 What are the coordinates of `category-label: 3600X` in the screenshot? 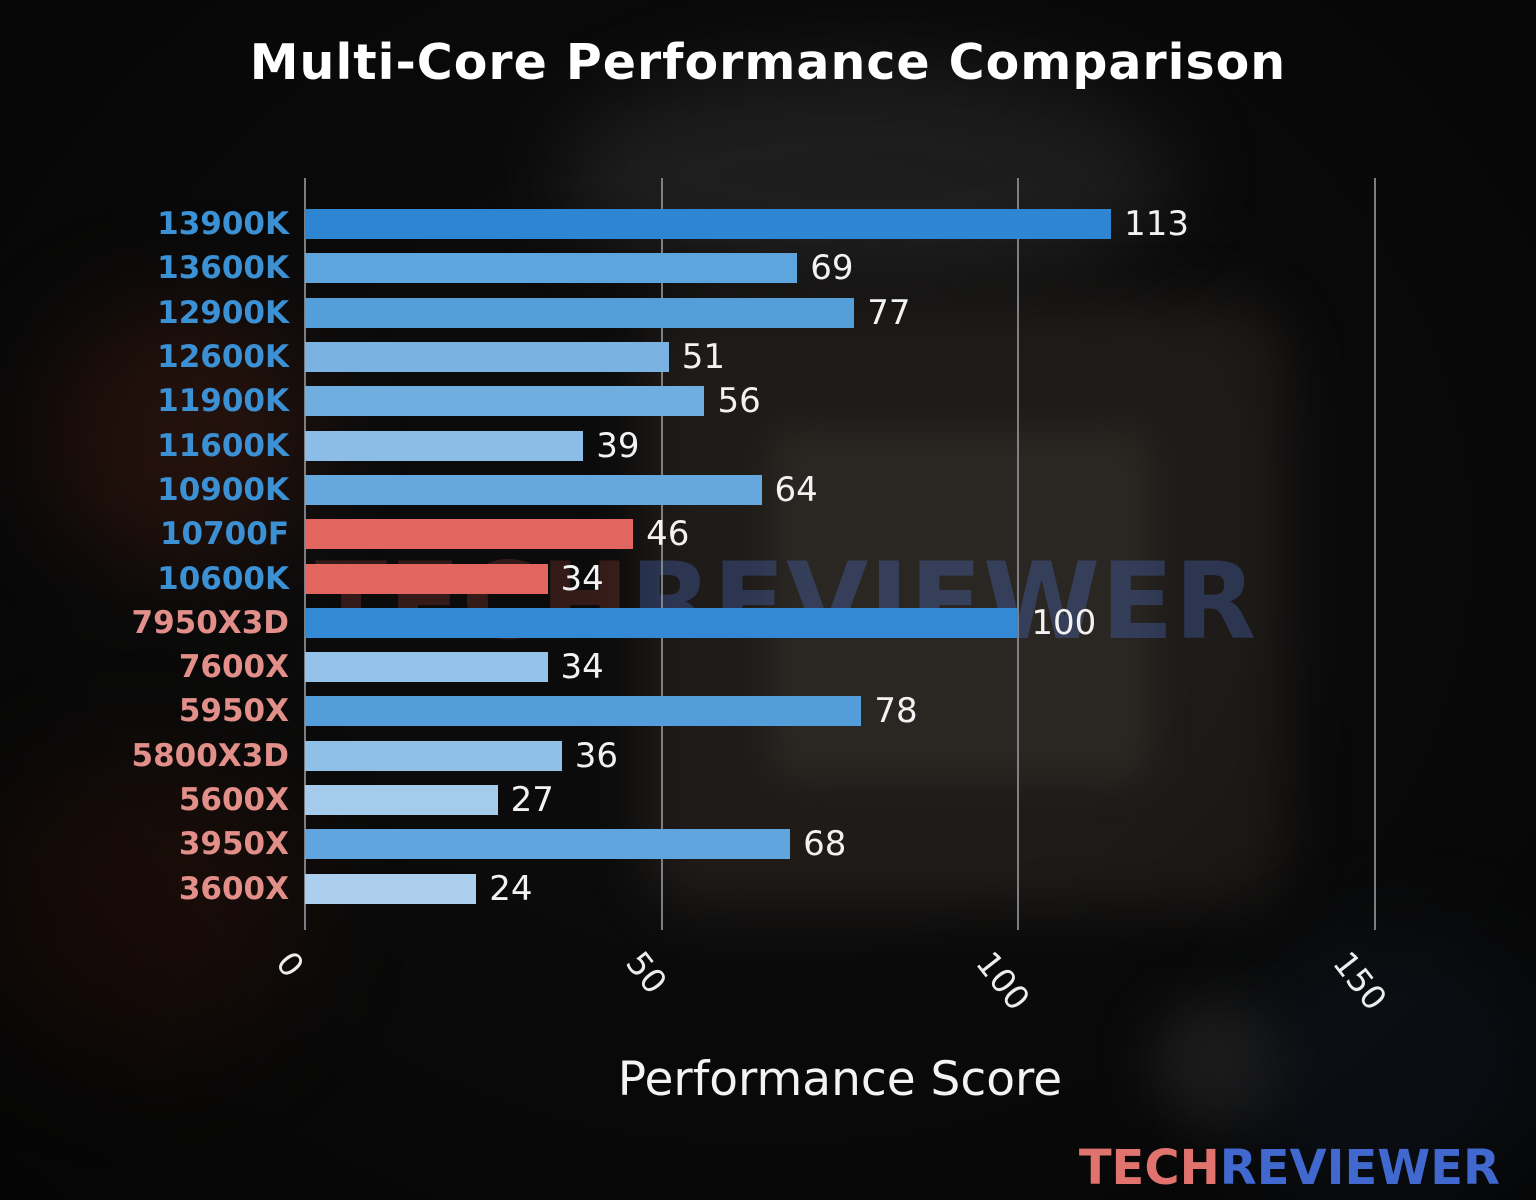 It's located at (233, 888).